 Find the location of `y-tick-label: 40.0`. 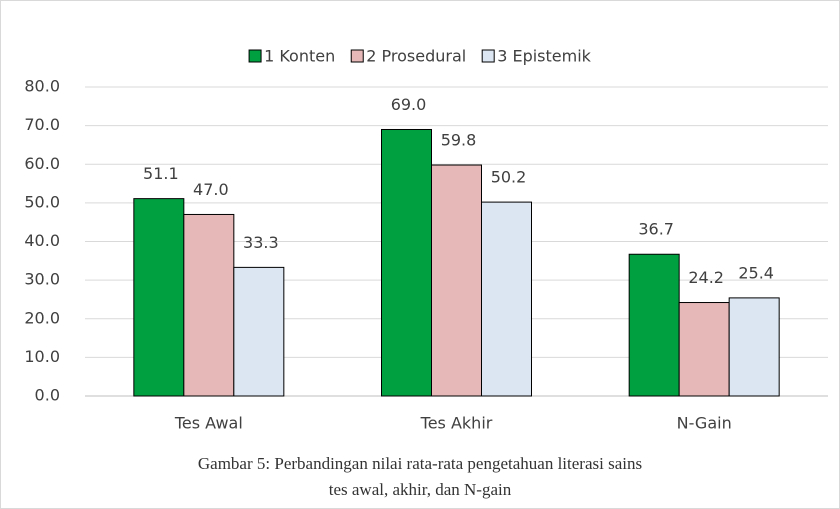

y-tick-label: 40.0 is located at coordinates (42, 240).